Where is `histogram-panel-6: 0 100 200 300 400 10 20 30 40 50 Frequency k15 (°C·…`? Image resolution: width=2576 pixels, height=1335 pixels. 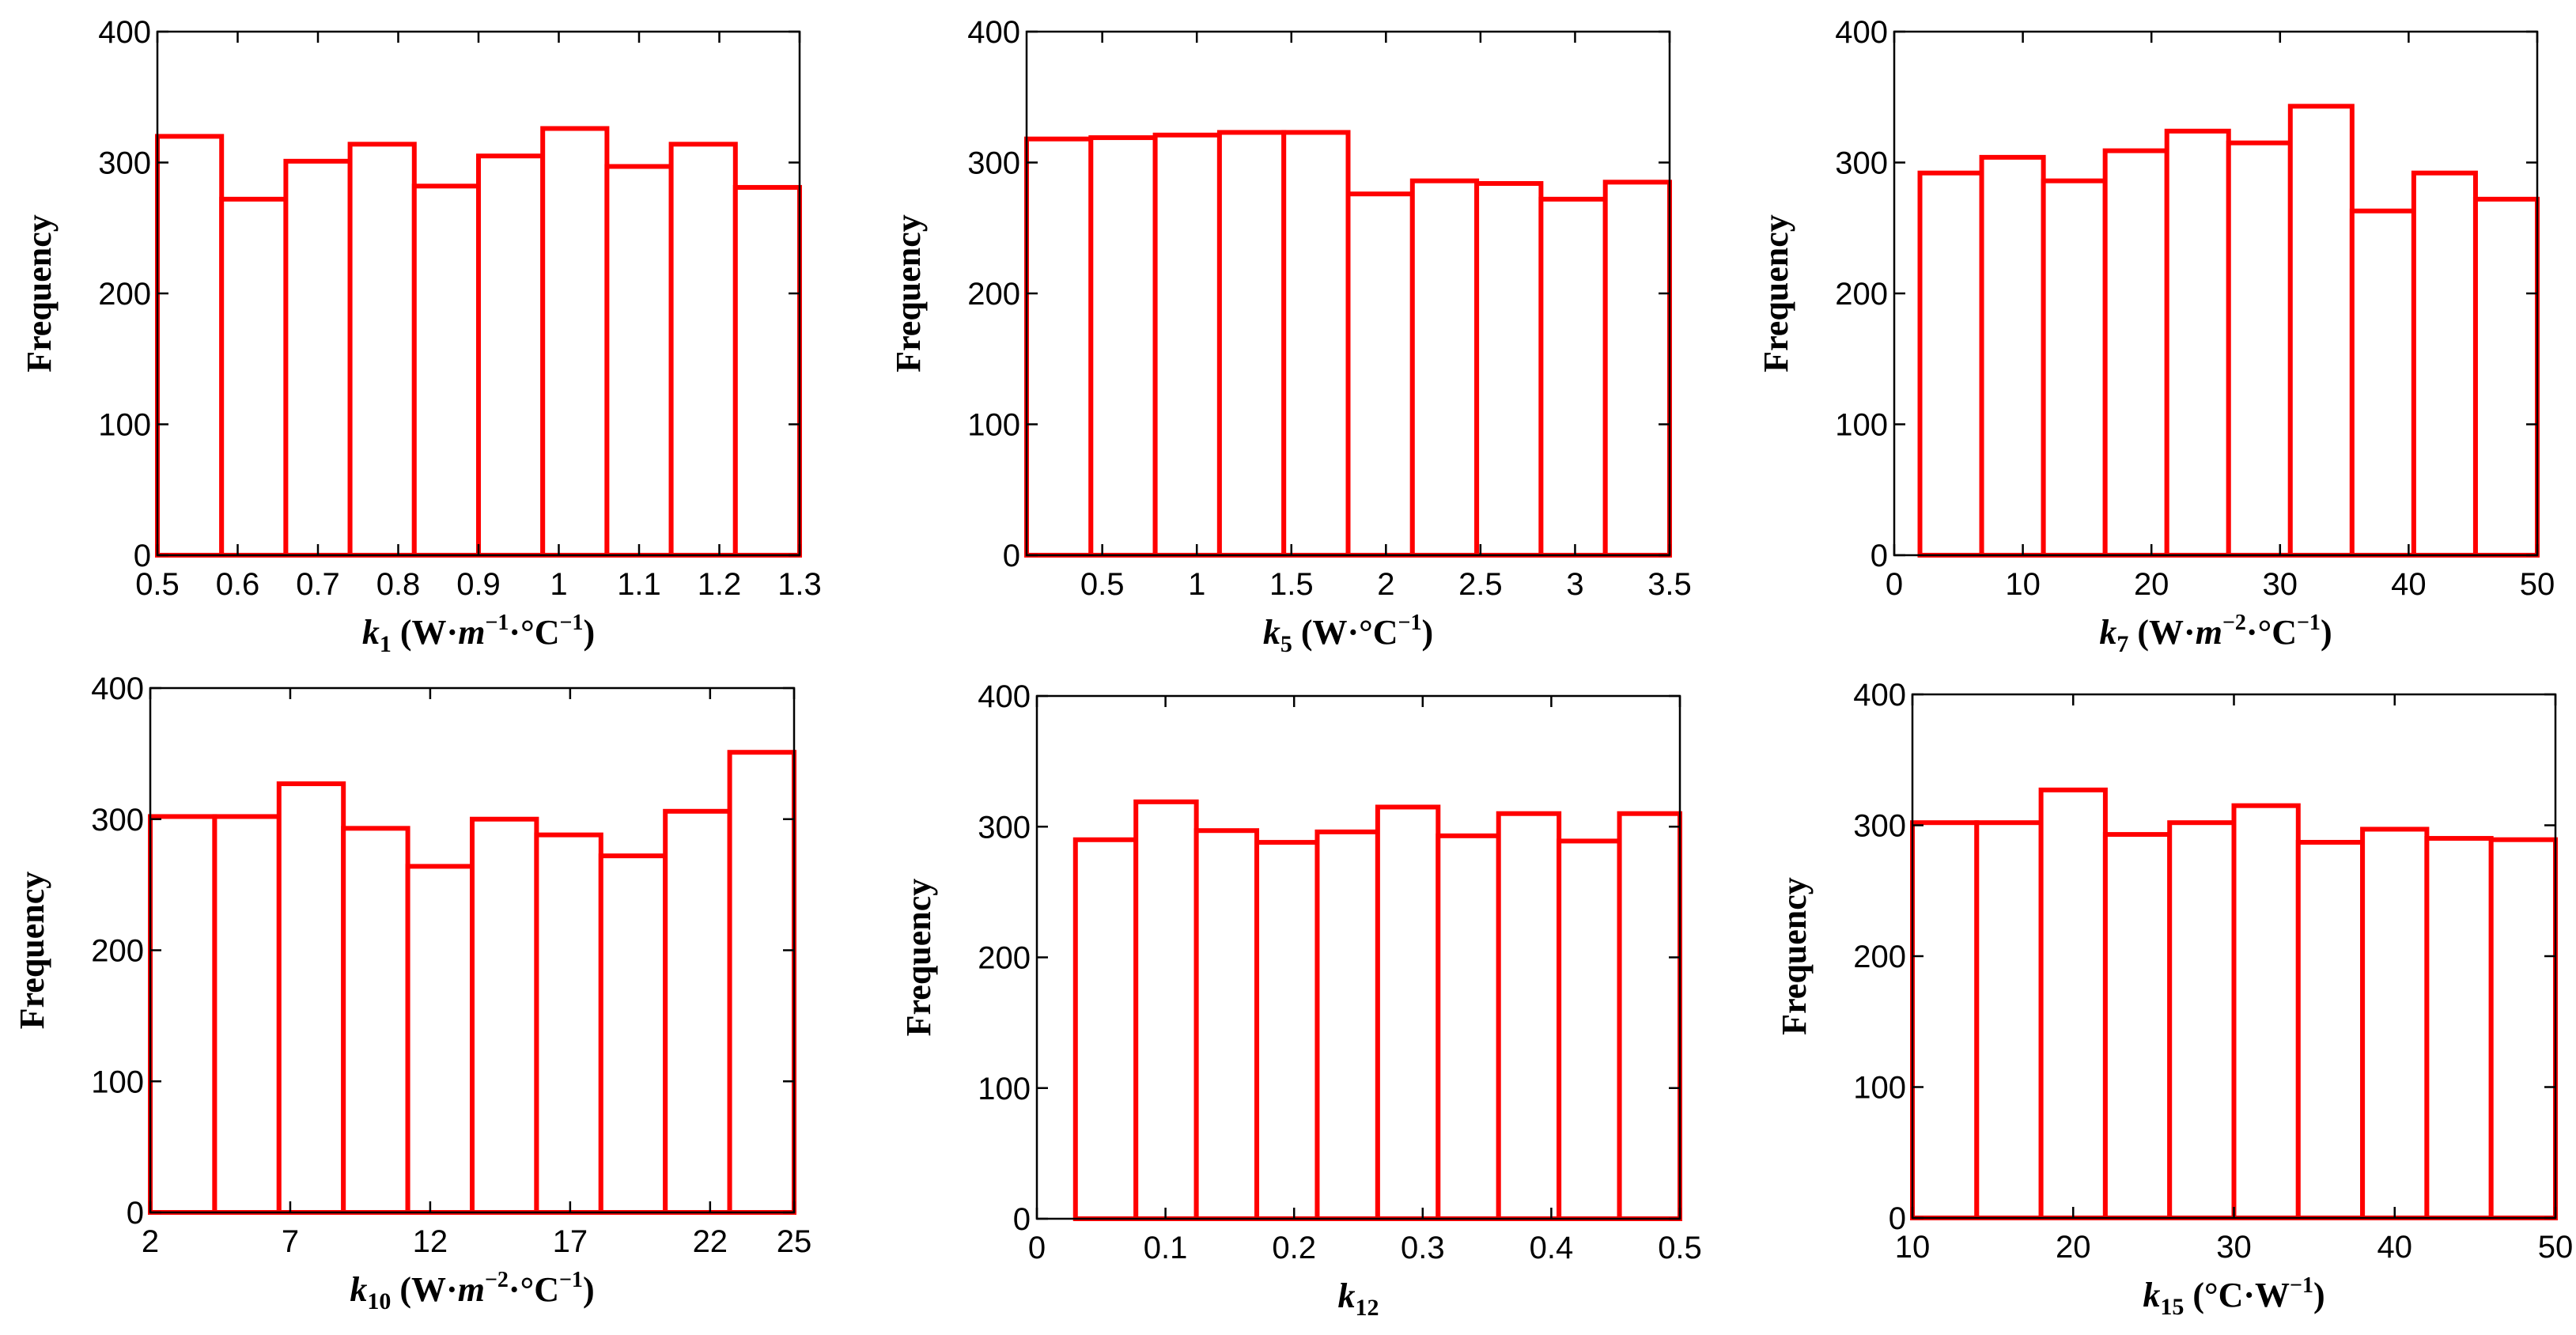 histogram-panel-6: 0 100 200 300 400 10 20 30 40 50 Frequency k15 (°C·… is located at coordinates (2174, 999).